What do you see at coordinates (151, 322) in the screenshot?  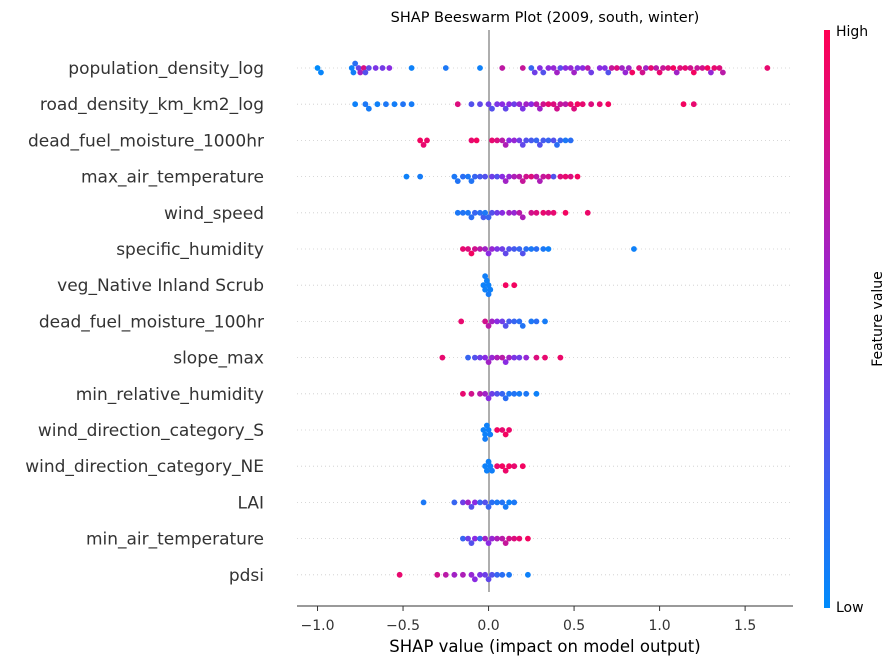 I see `feature-label: dead_fuel_moisture_100hr` at bounding box center [151, 322].